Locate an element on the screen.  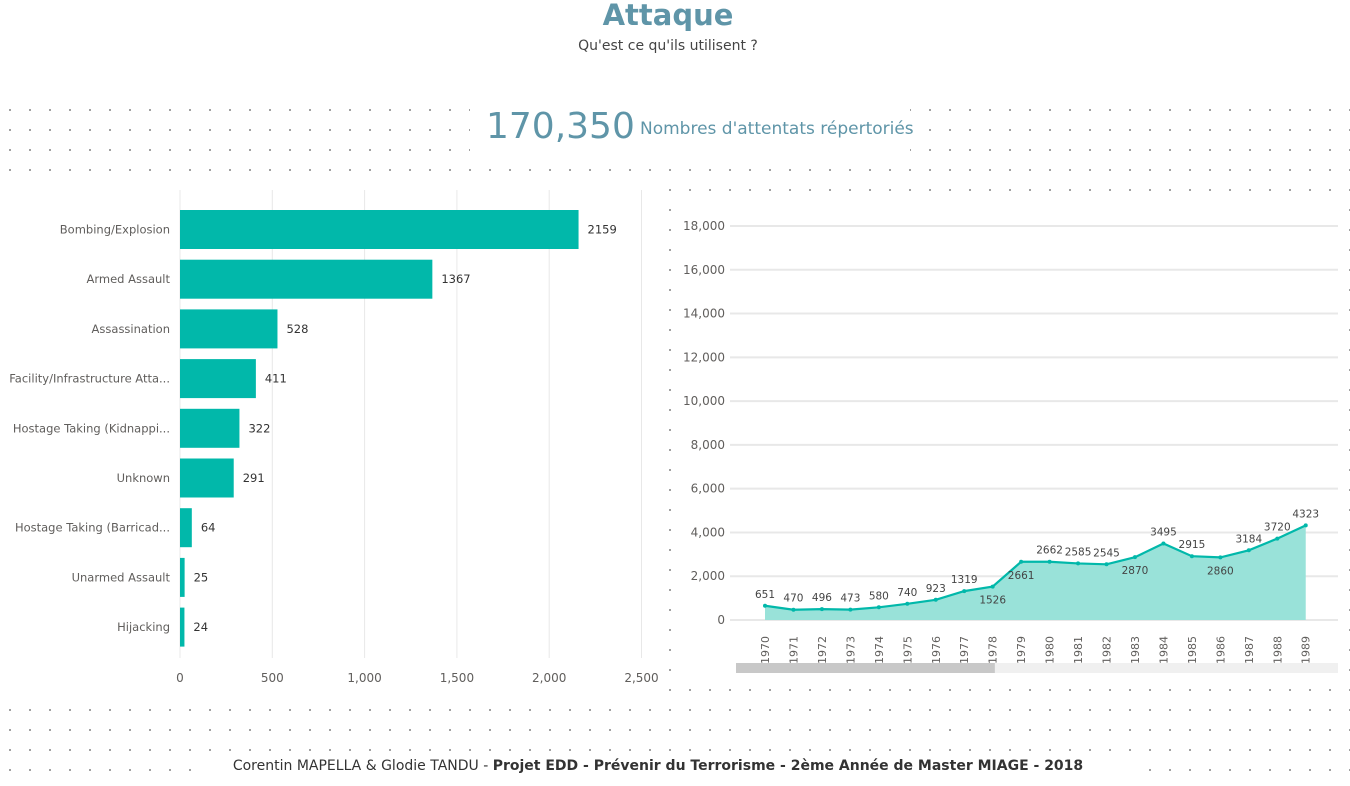
bar-data-label: 291 is located at coordinates (254, 478).